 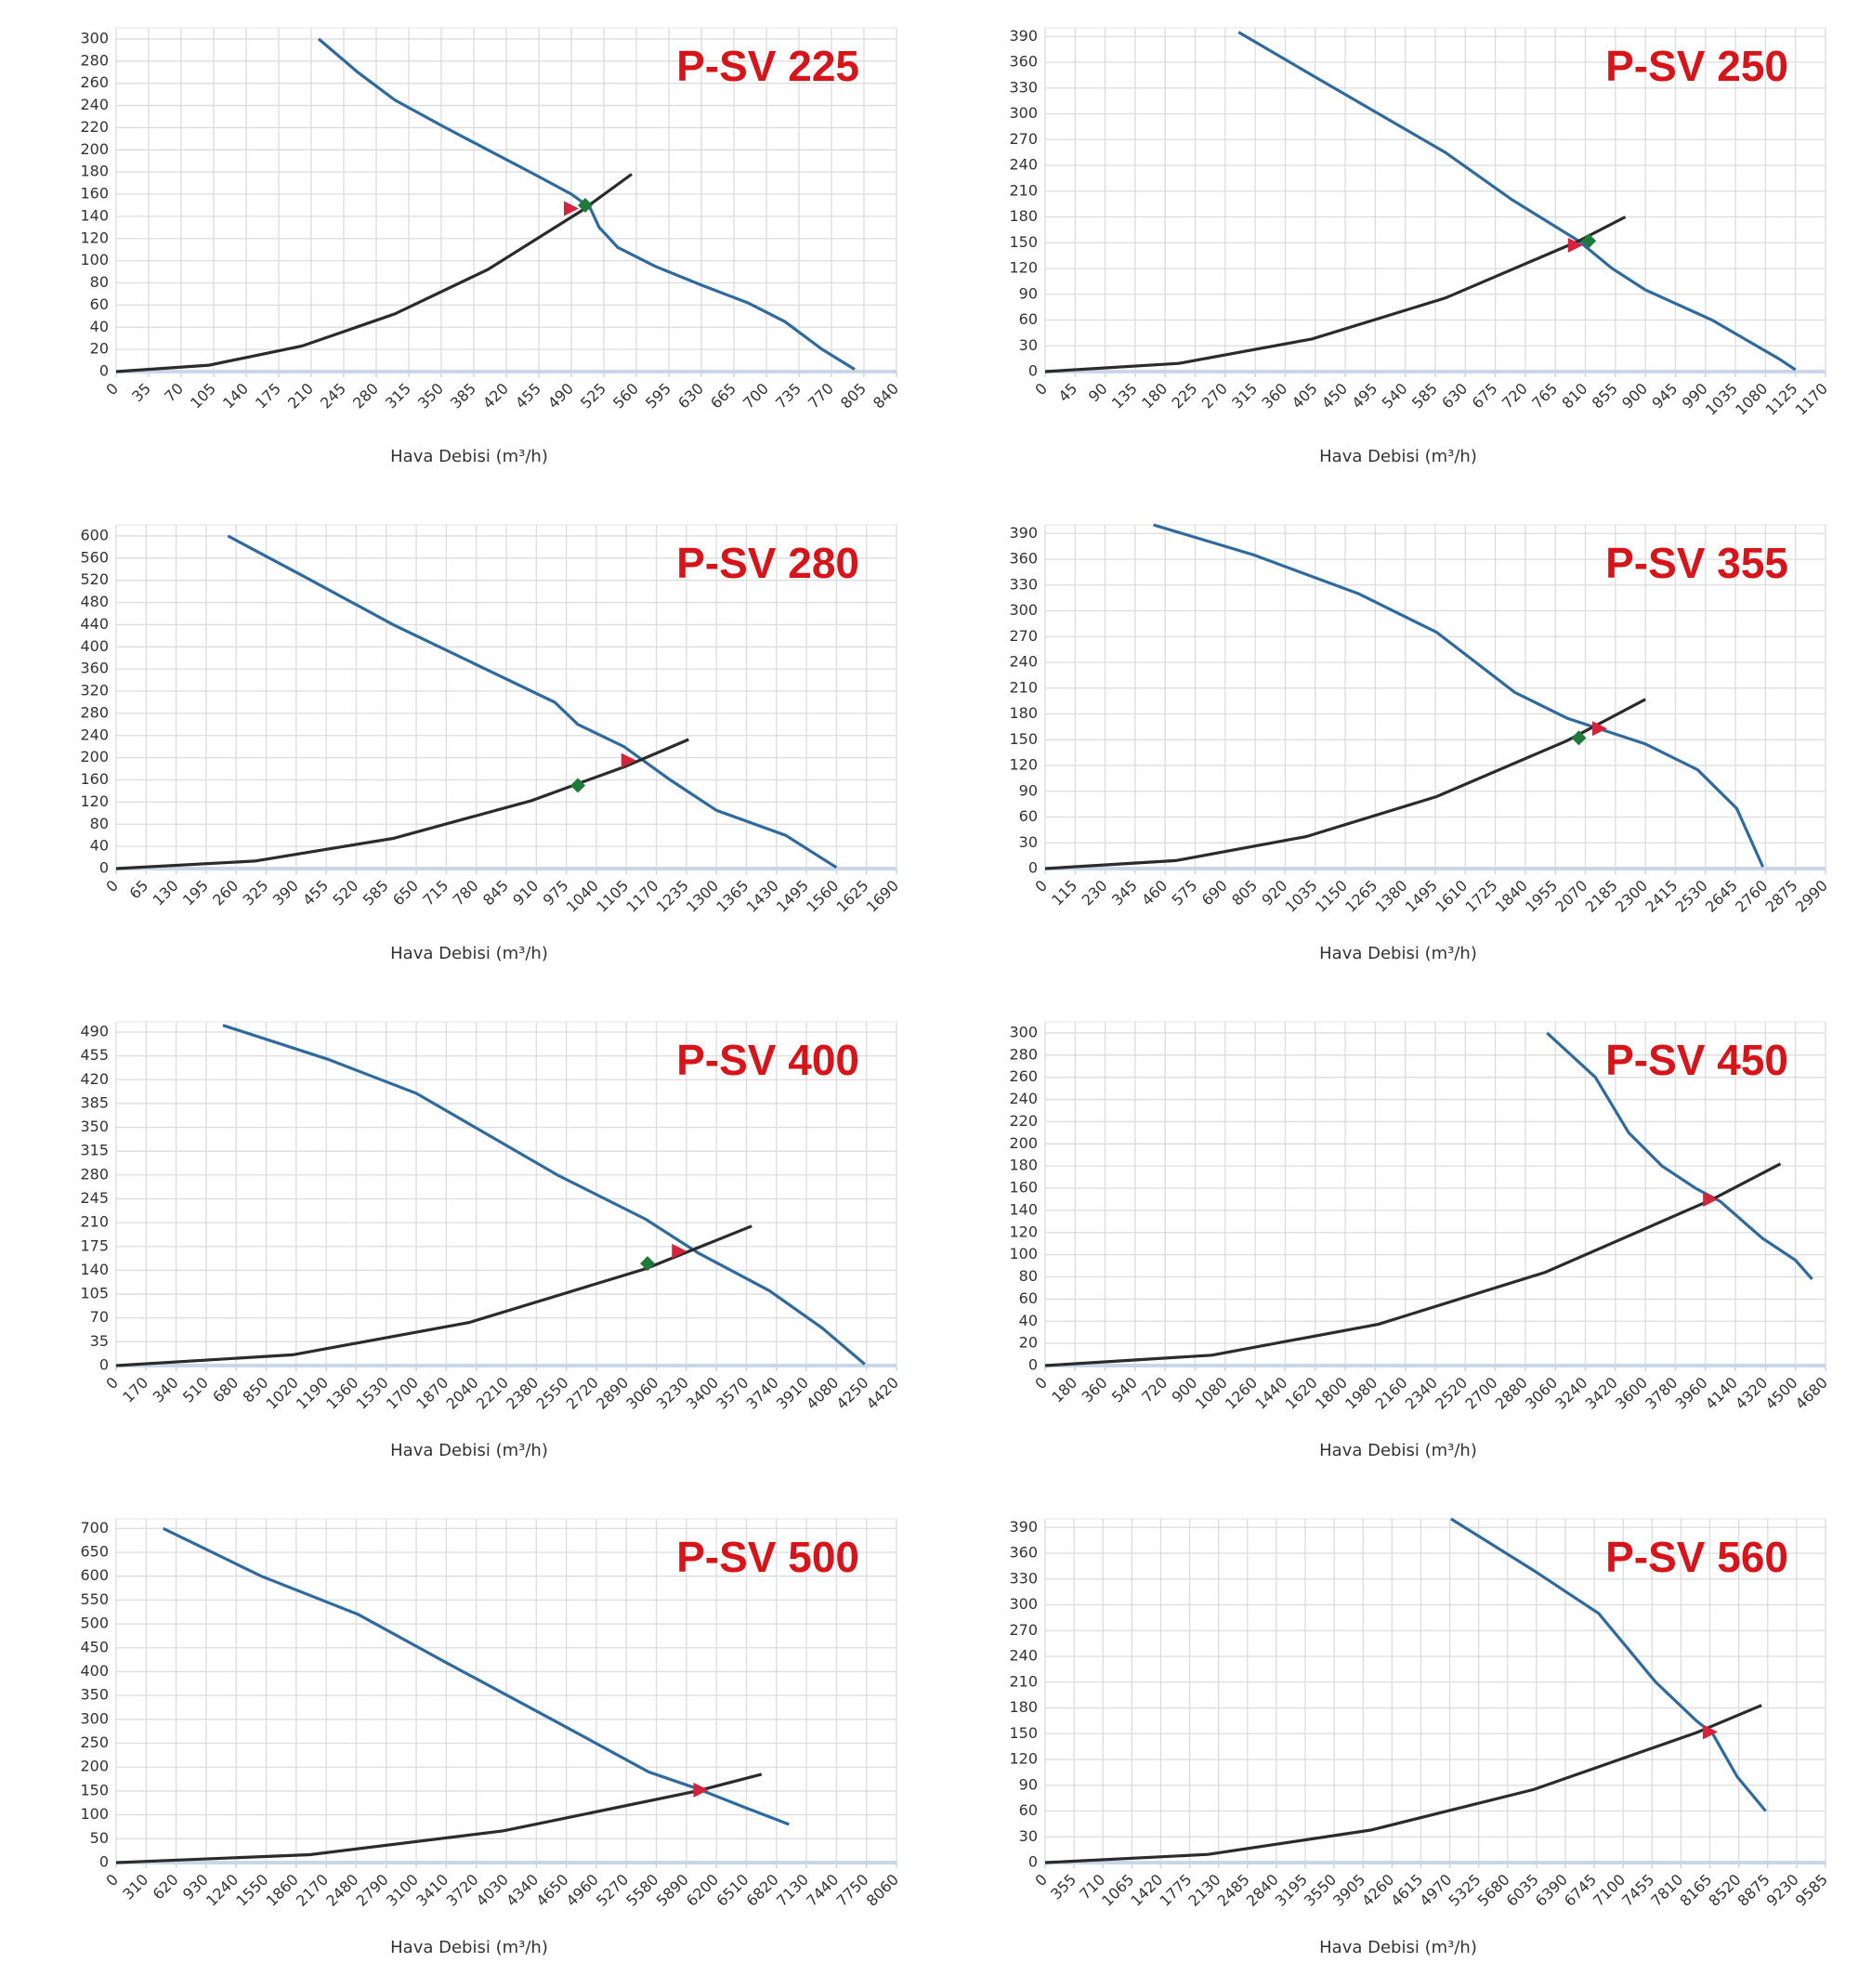 I want to click on x-tick-label: 405, so click(x=1305, y=396).